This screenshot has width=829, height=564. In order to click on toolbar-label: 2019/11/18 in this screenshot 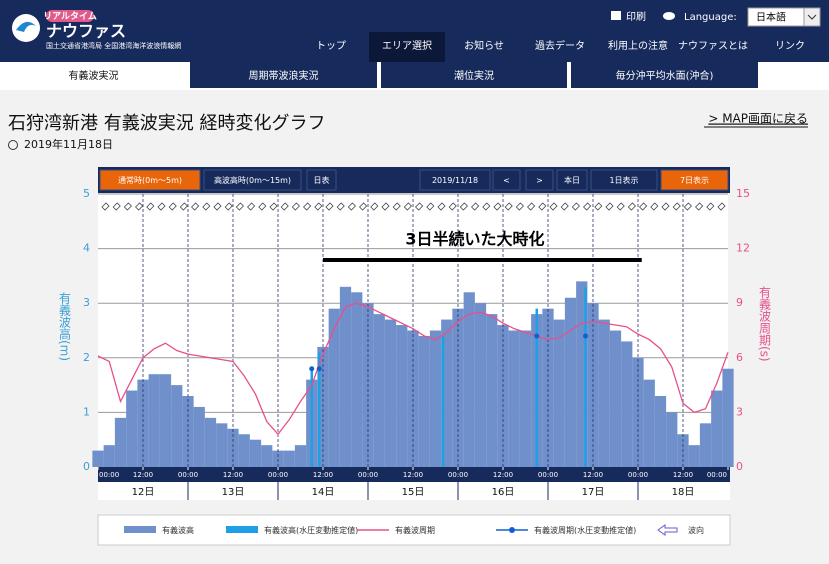, I will do `click(455, 180)`.